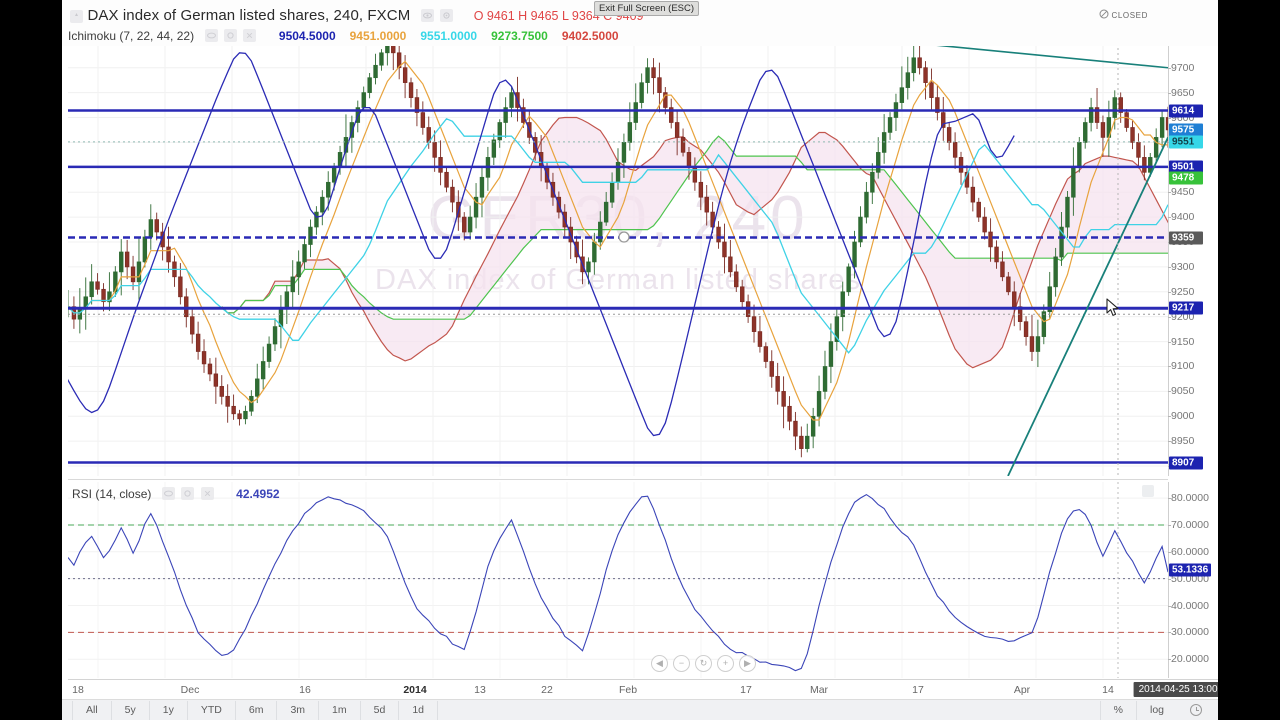  What do you see at coordinates (380, 710) in the screenshot?
I see `range-button-5d: 5d` at bounding box center [380, 710].